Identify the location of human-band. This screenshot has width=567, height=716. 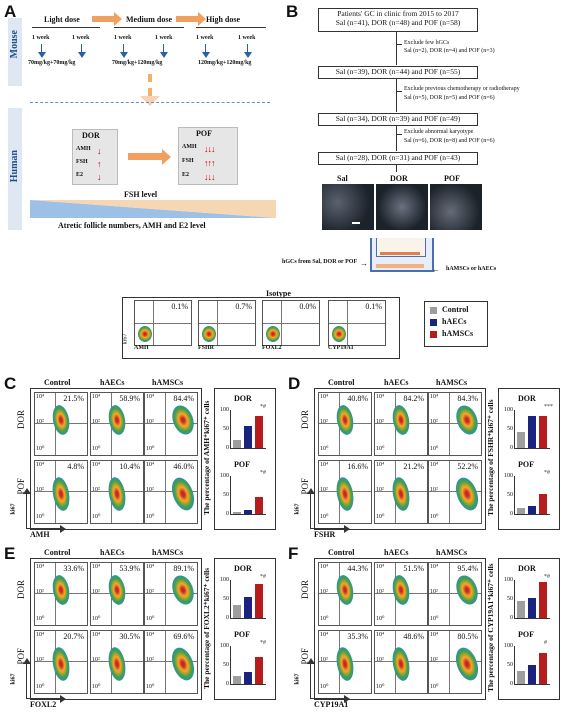
(15, 169).